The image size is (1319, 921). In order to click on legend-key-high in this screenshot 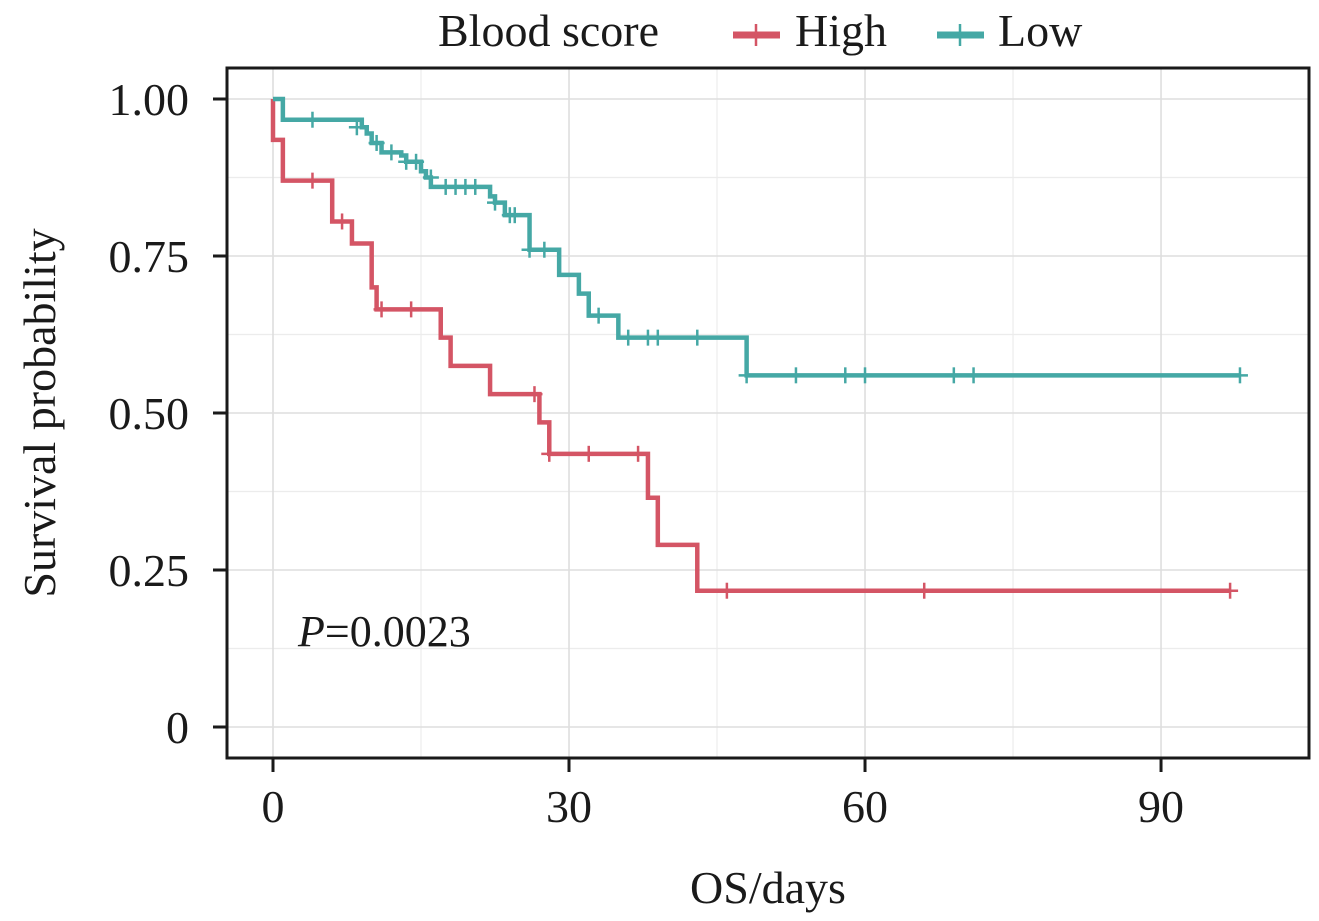, I will do `click(756, 35)`.